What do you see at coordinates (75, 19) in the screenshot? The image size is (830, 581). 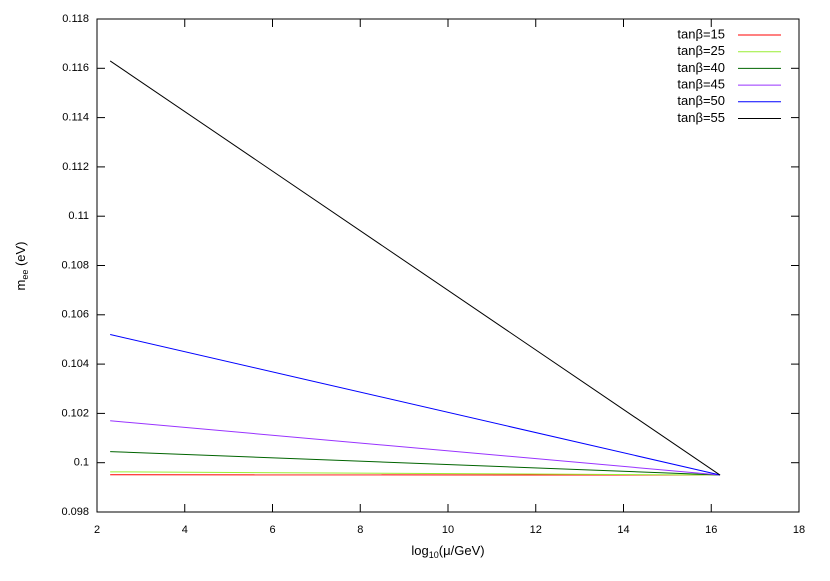 I see `y-tick-label: 0.118` at bounding box center [75, 19].